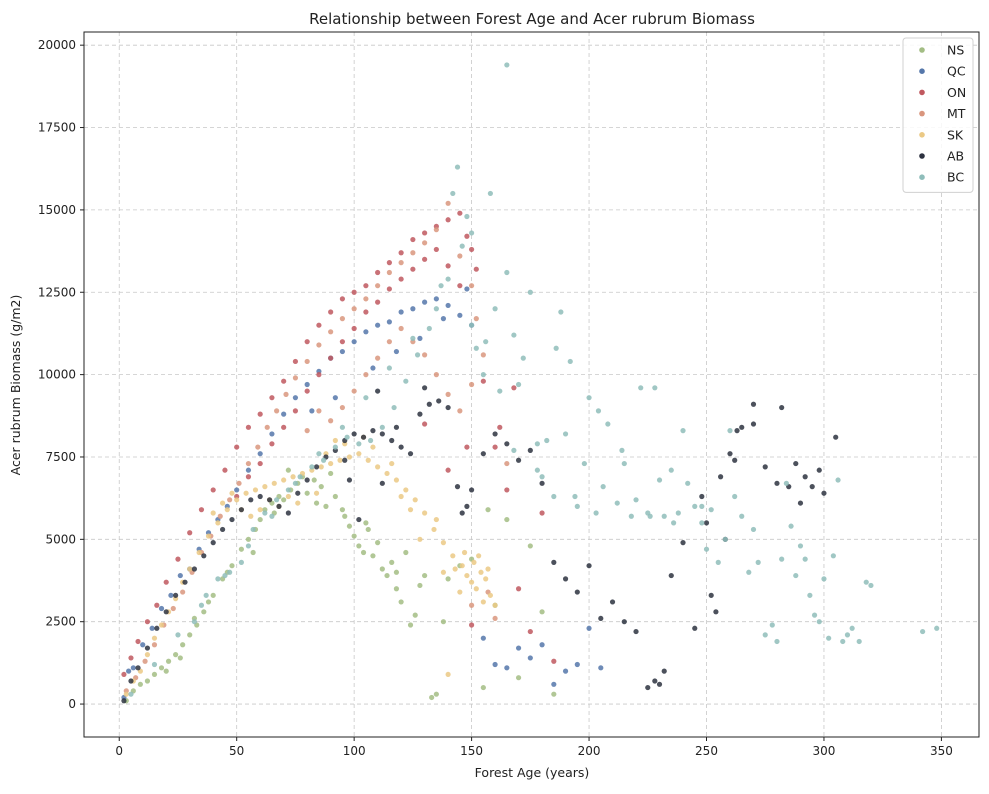 Image resolution: width=989 pixels, height=794 pixels. What do you see at coordinates (57, 128) in the screenshot?
I see `y-tick-label: 17500` at bounding box center [57, 128].